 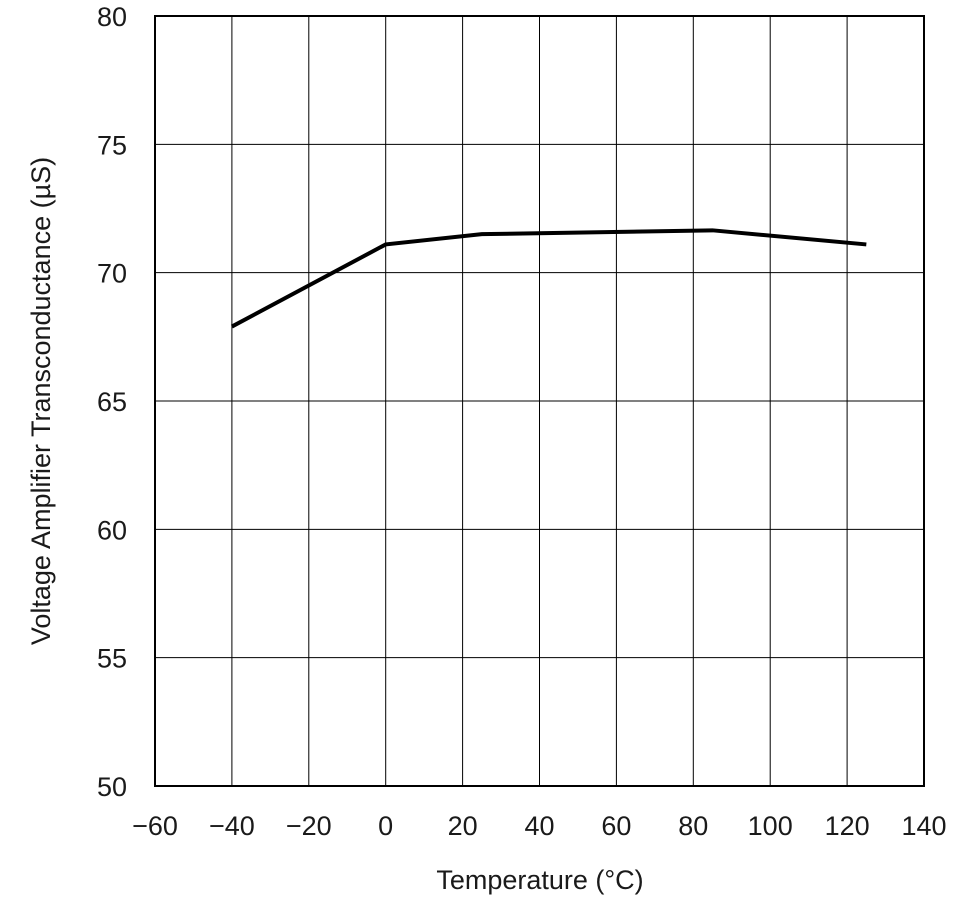 I want to click on y-tick-label: 80, so click(x=112, y=17).